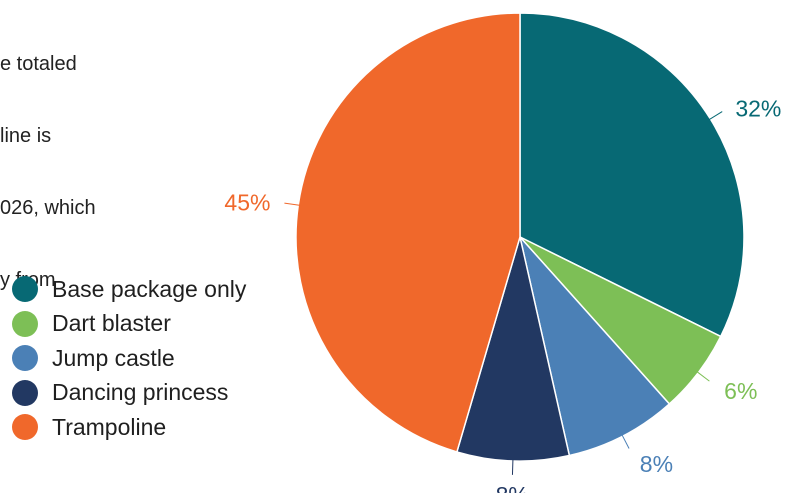 The width and height of the screenshot is (788, 493). I want to click on legend-label: Base package only, so click(149, 288).